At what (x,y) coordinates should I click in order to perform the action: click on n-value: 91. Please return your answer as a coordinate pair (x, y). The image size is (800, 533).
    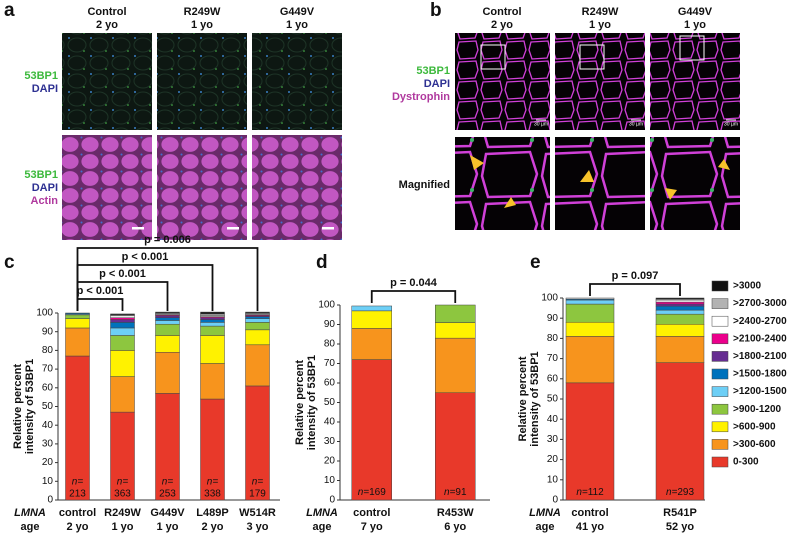
    Looking at the image, I should click on (461, 492).